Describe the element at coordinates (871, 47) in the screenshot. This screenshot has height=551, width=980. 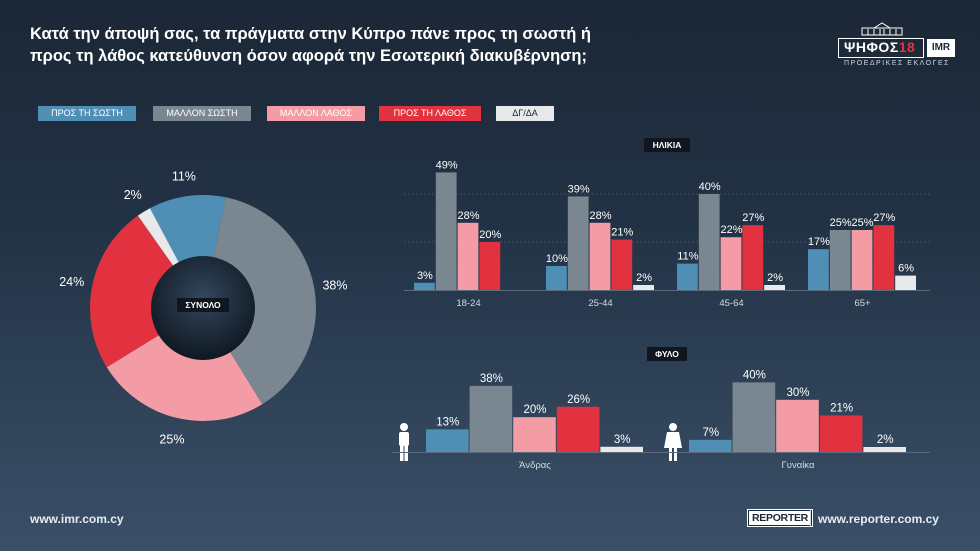
I see `logo-main: ΨΗΦΟΣ` at that location.